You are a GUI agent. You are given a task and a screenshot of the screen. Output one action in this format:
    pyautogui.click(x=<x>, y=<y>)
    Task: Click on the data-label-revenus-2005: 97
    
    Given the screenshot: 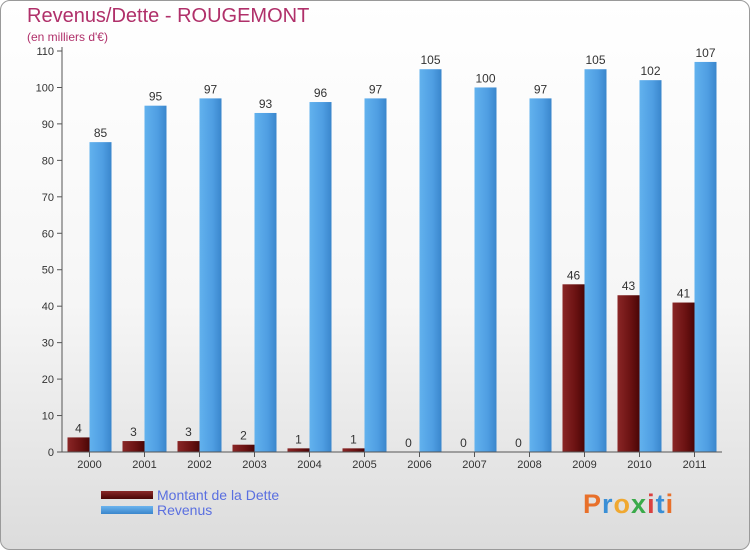 What is the action you would take?
    pyautogui.click(x=376, y=89)
    